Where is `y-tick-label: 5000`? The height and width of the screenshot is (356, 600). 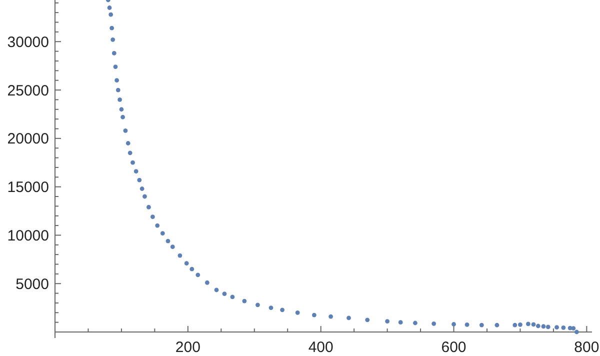 y-tick-label: 5000 is located at coordinates (32, 284).